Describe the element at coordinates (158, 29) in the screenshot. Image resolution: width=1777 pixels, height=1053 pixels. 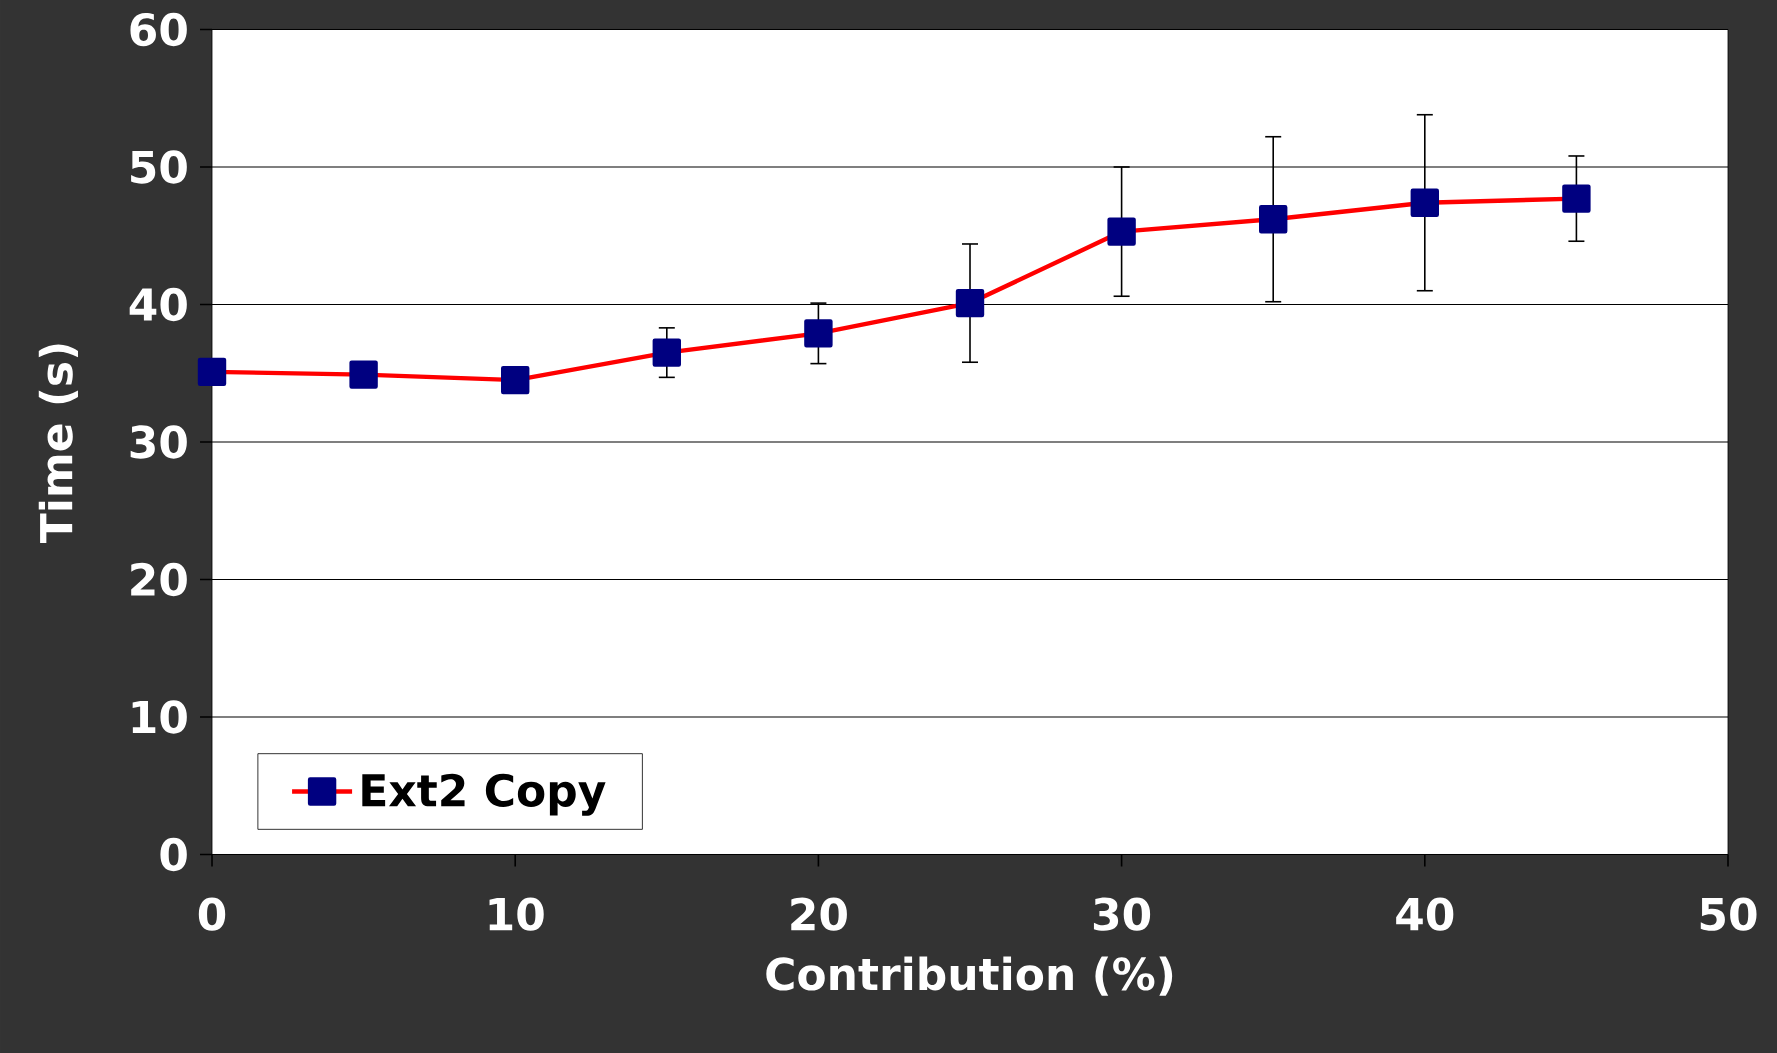
I see `y-tick-label: 60` at that location.